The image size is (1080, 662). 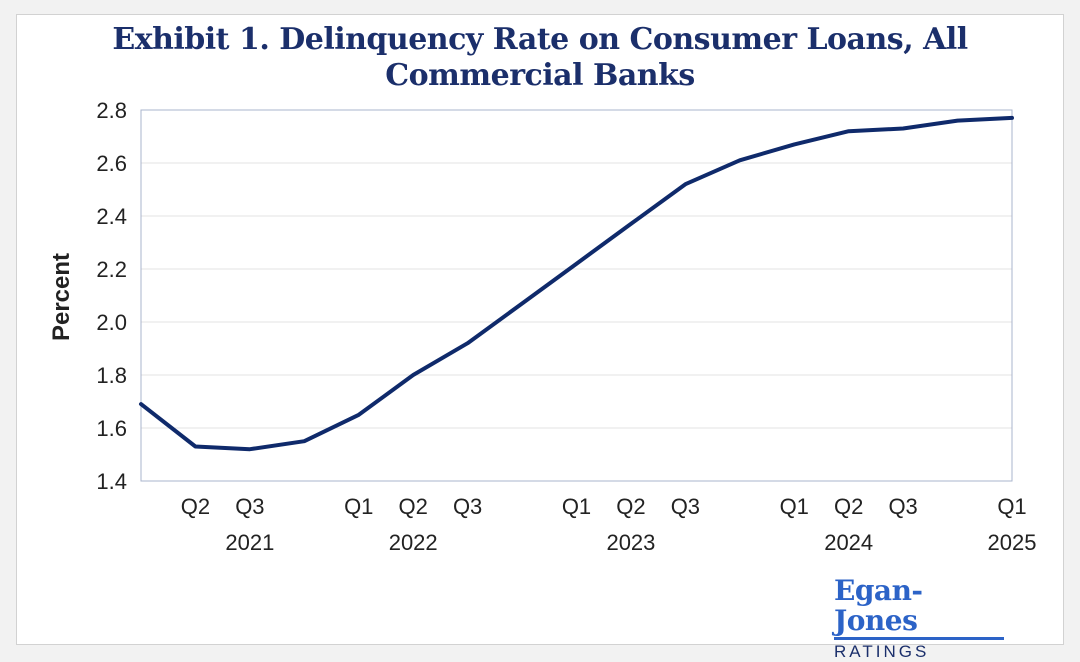 I want to click on x-tick-year-label: 2023, so click(x=630, y=542).